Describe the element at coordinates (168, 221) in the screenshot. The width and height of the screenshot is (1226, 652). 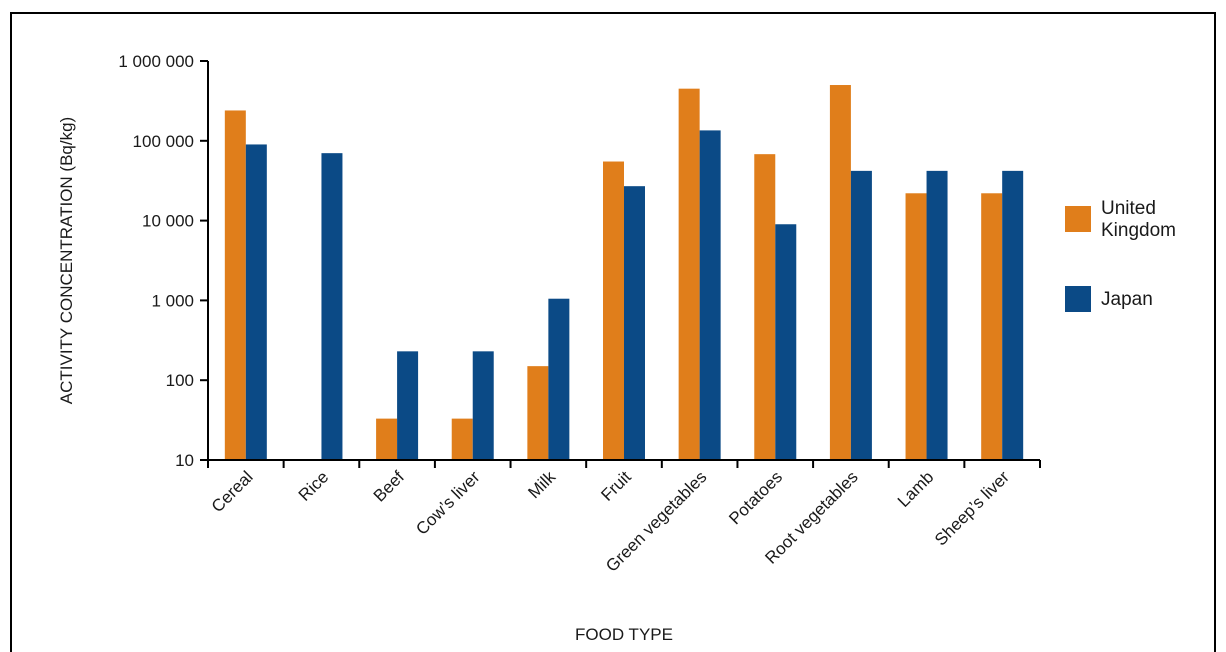
I see `y-tick-label: 10 000` at that location.